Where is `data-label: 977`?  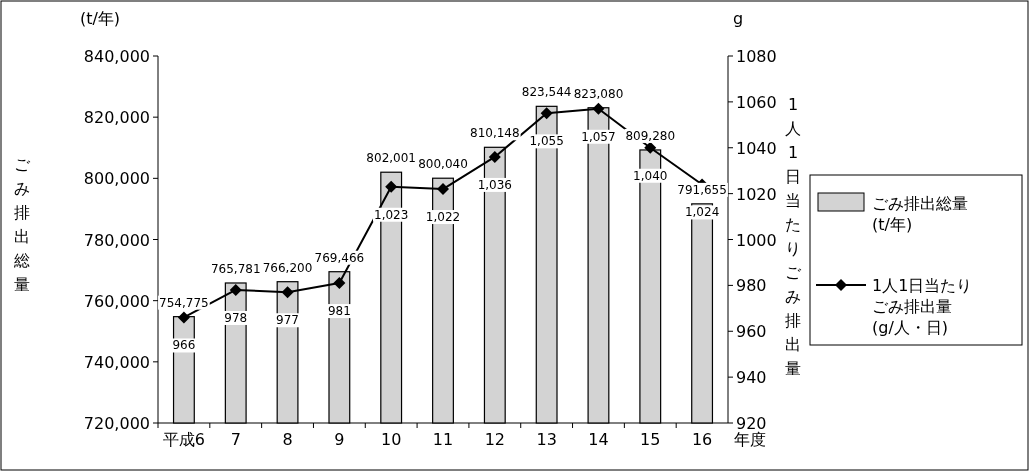
data-label: 977 is located at coordinates (287, 320).